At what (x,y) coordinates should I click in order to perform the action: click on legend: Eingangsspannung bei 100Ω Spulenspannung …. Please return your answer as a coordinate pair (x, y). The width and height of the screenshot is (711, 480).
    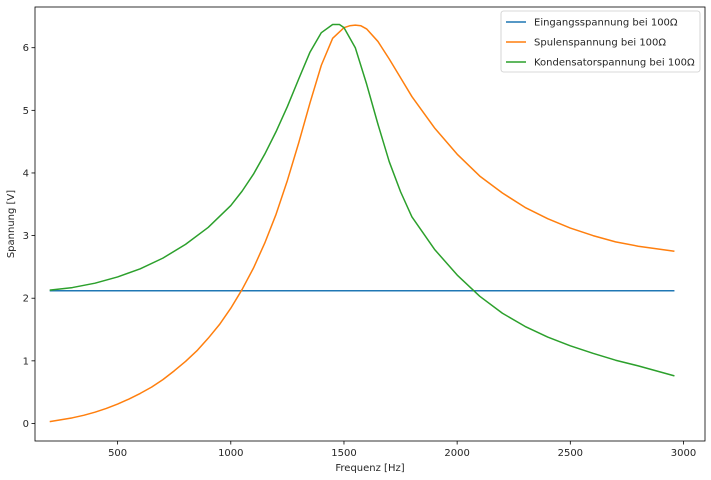
    Looking at the image, I should click on (600, 41).